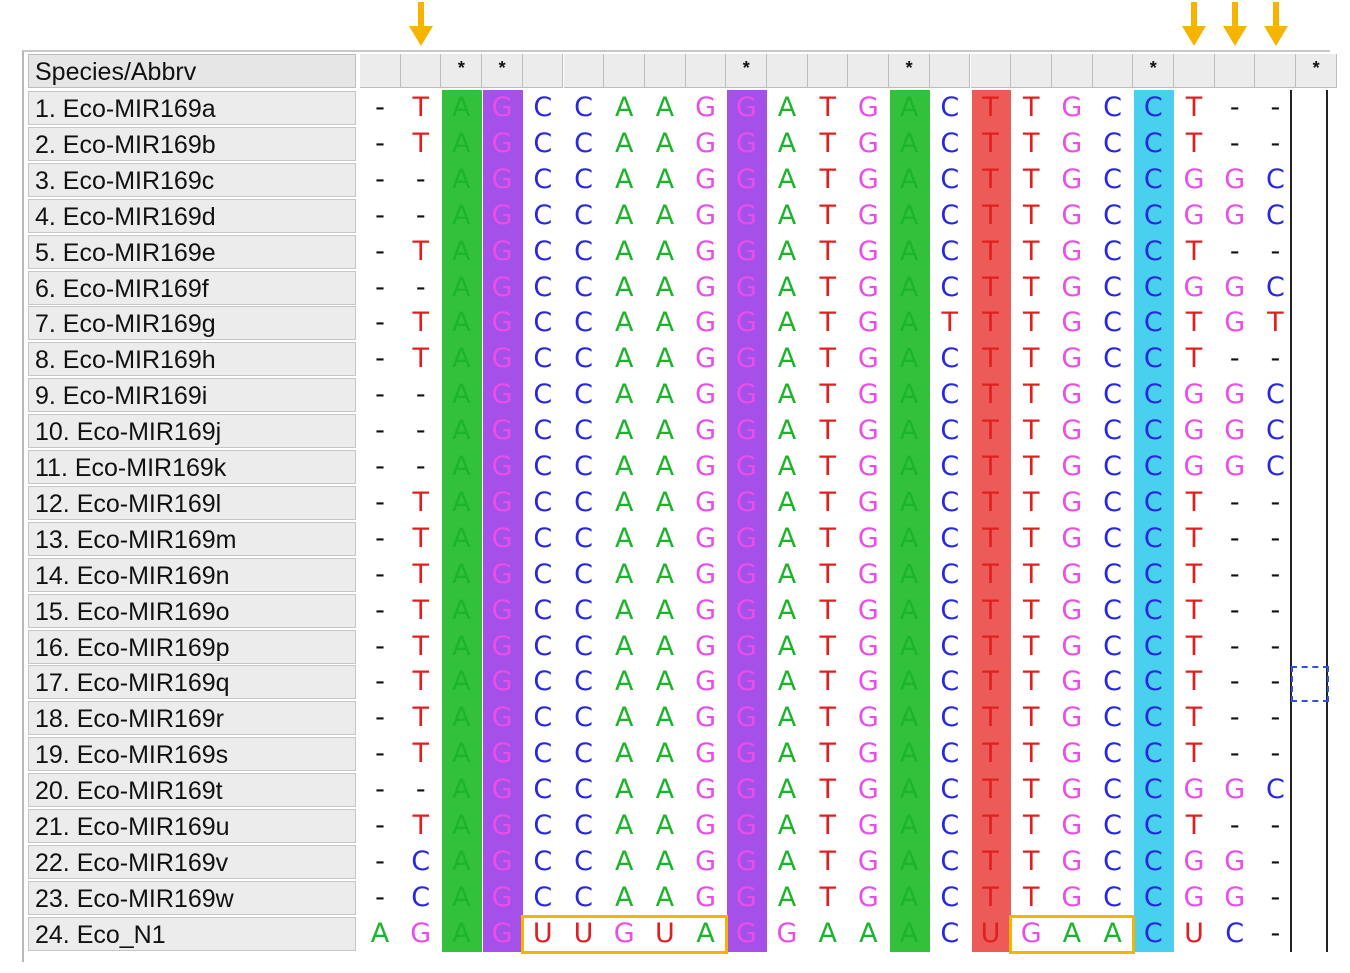 The width and height of the screenshot is (1350, 973). What do you see at coordinates (192, 251) in the screenshot?
I see `species-name: 5. Eco-MIR169e` at bounding box center [192, 251].